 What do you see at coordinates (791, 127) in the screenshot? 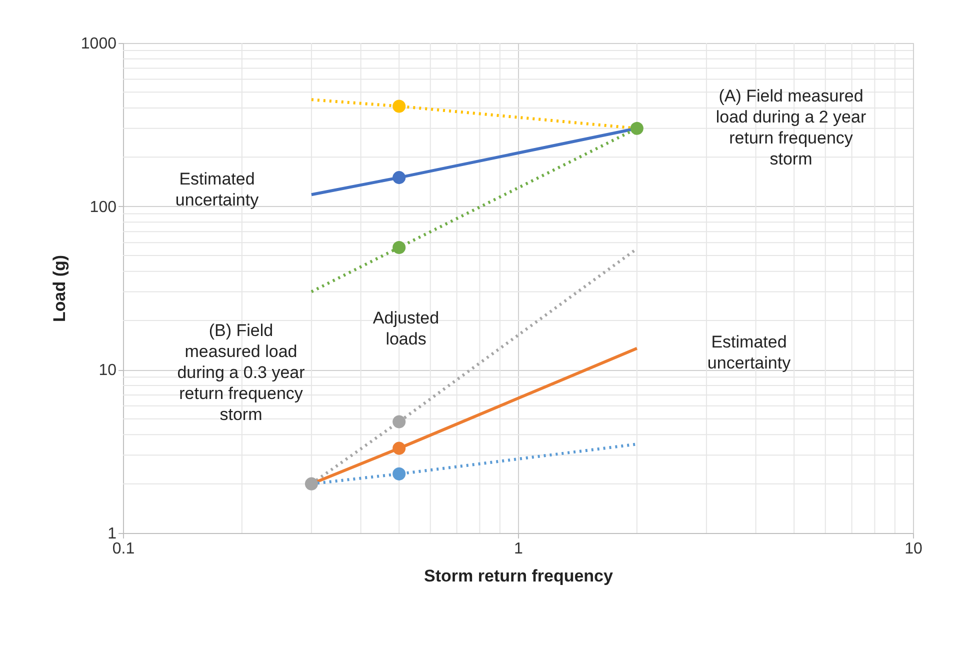
I see `annotation: (A) Field measured load during a 2 year return frequency storm` at bounding box center [791, 127].